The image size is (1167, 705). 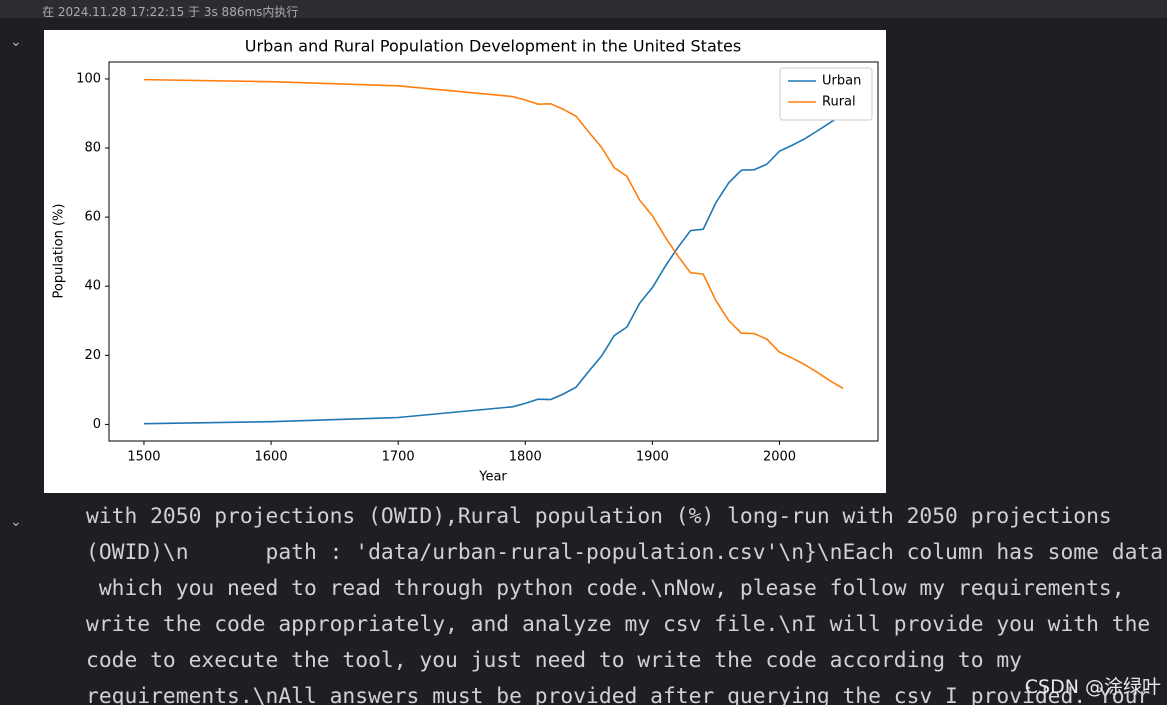 What do you see at coordinates (398, 457) in the screenshot?
I see `x-tick-label: 1700` at bounding box center [398, 457].